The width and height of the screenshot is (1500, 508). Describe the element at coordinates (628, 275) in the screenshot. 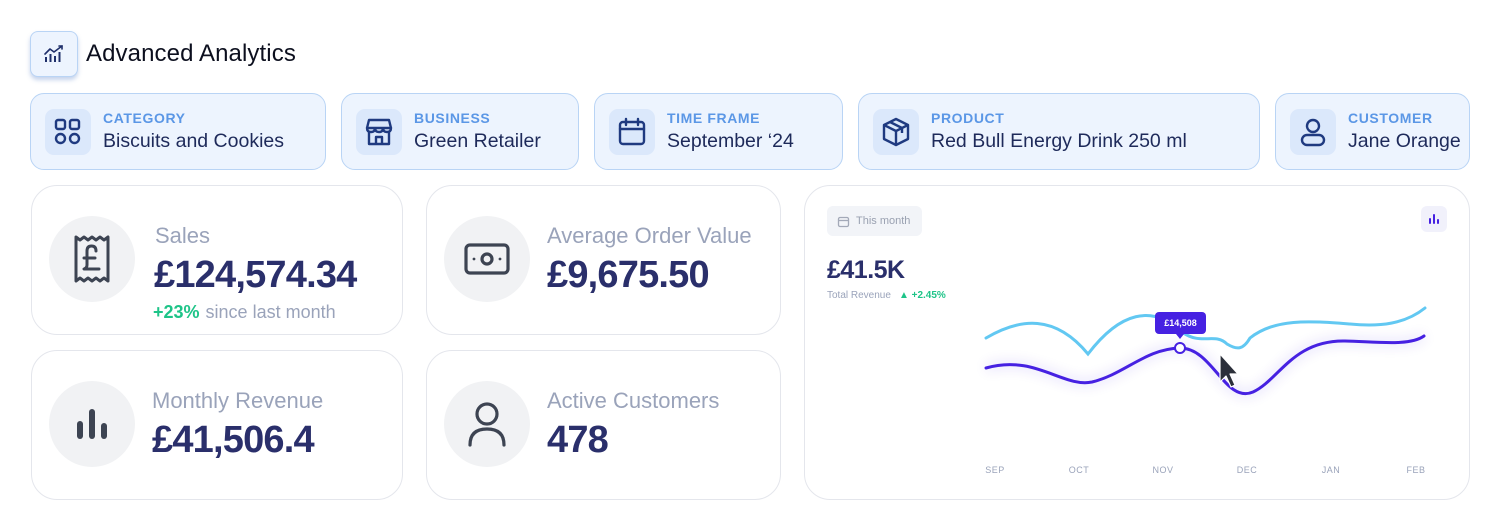

I see `kpi-value: £9,675.50` at that location.